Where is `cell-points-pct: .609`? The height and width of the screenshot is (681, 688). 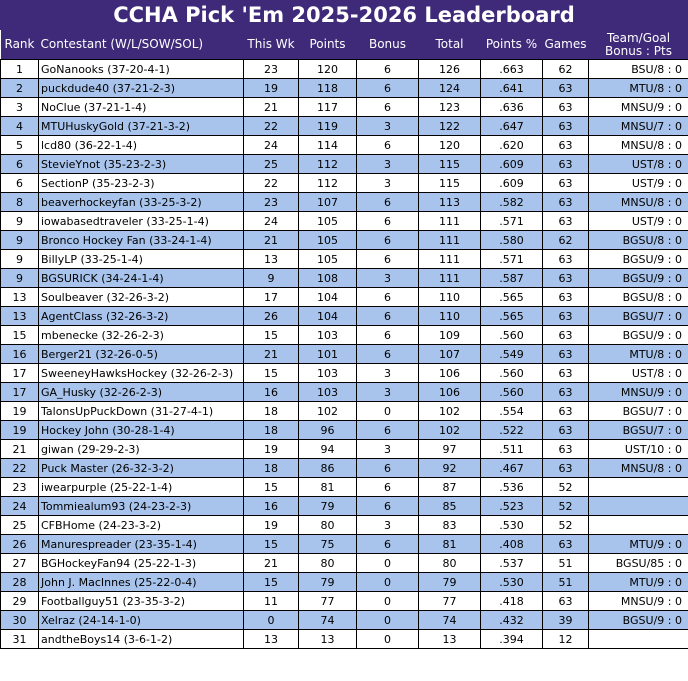 cell-points-pct: .609 is located at coordinates (511, 183).